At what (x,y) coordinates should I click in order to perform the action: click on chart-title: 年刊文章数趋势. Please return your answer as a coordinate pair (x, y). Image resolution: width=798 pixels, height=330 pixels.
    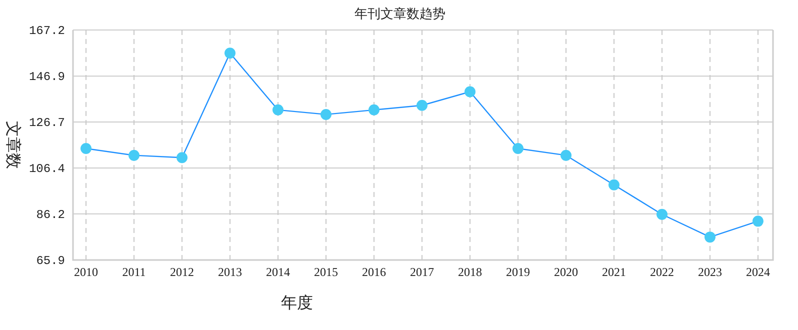
    Looking at the image, I should click on (400, 13).